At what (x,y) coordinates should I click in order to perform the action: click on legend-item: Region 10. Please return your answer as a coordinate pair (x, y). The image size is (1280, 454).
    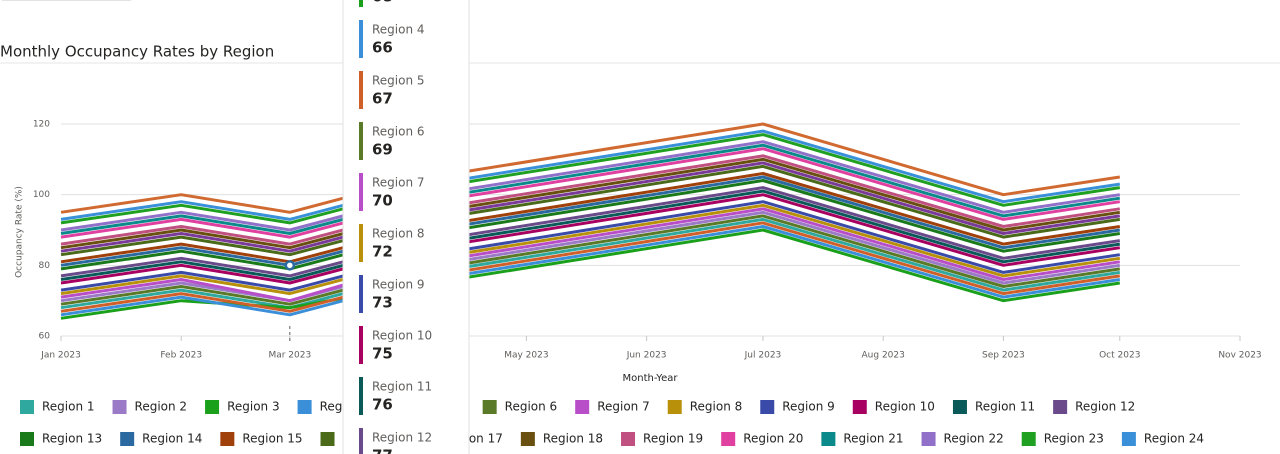
    Looking at the image, I should click on (893, 407).